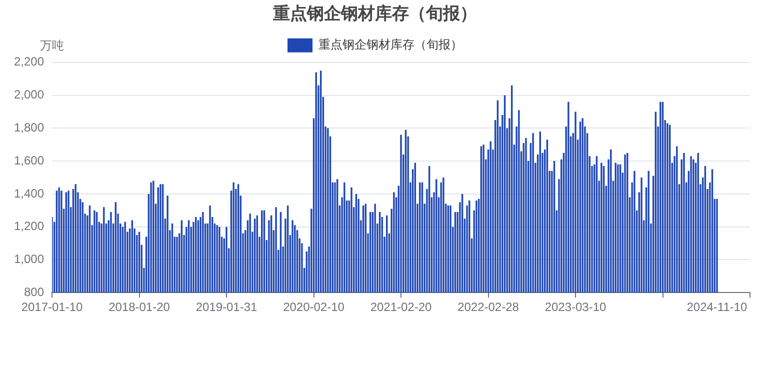 Image resolution: width=760 pixels, height=370 pixels. What do you see at coordinates (314, 307) in the screenshot?
I see `x-tick-label: 2020-02-10` at bounding box center [314, 307].